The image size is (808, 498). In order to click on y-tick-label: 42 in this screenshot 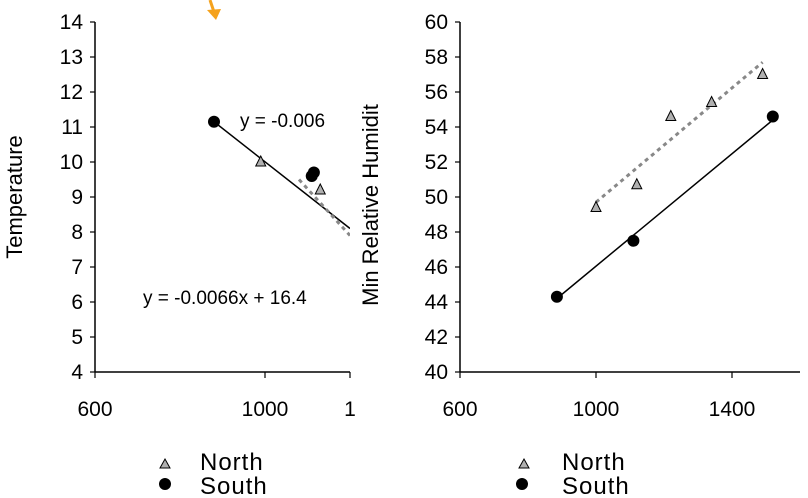, I will do `click(436, 337)`.